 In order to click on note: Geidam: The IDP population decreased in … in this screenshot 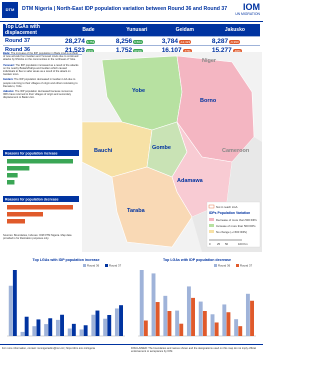, I will do `click(41, 83)`.